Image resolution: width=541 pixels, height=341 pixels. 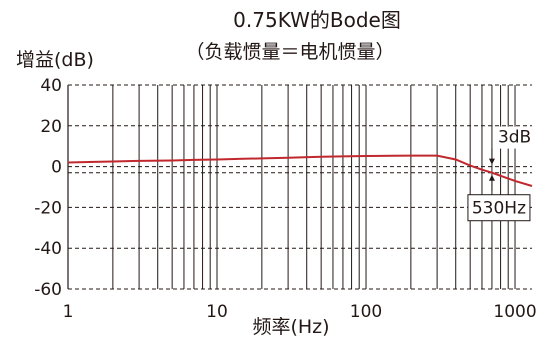 I want to click on x-axis-label: 频率(Hz), so click(x=290, y=327).